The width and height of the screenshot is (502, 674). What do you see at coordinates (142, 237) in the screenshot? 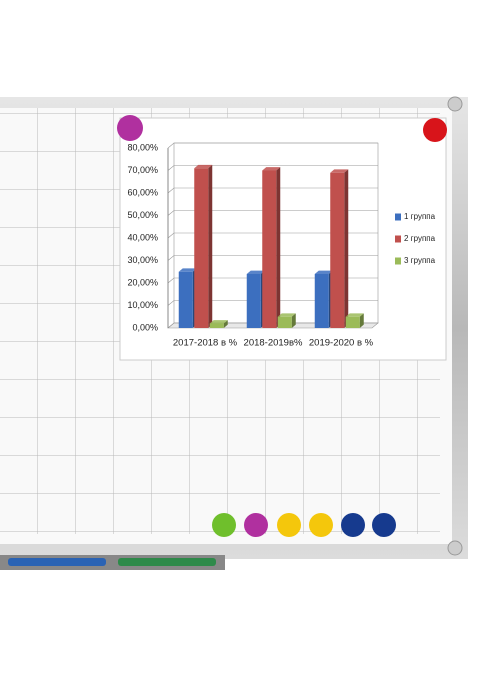
I see `y-tick-label: 40,00%` at bounding box center [142, 237].